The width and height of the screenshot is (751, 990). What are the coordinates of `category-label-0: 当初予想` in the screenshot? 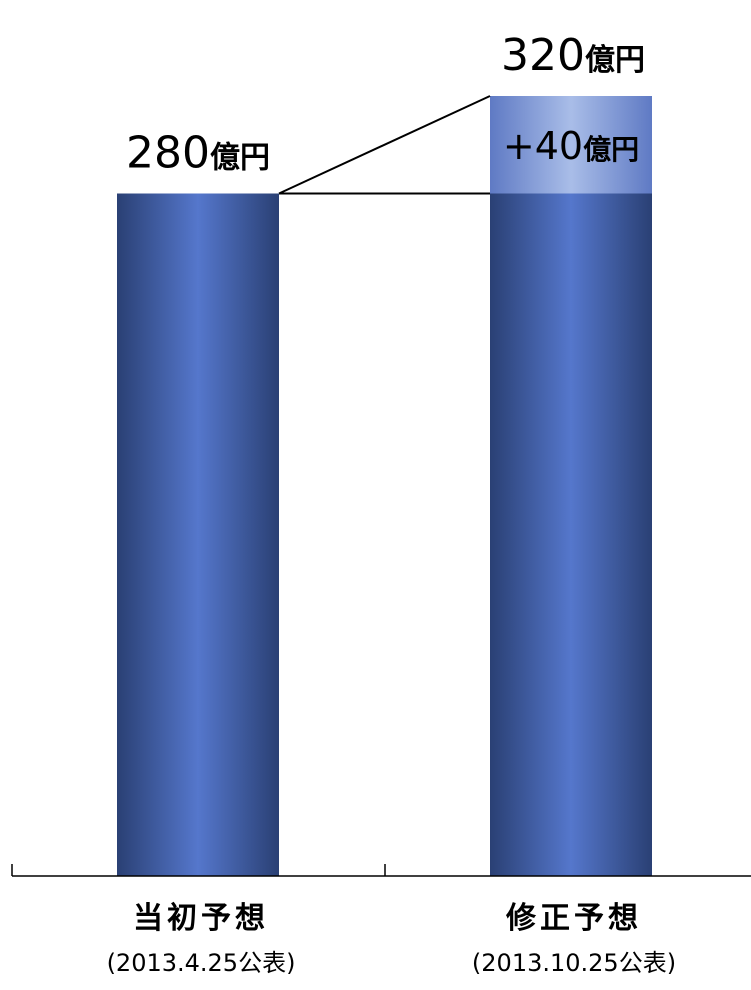 It's located at (201, 918).